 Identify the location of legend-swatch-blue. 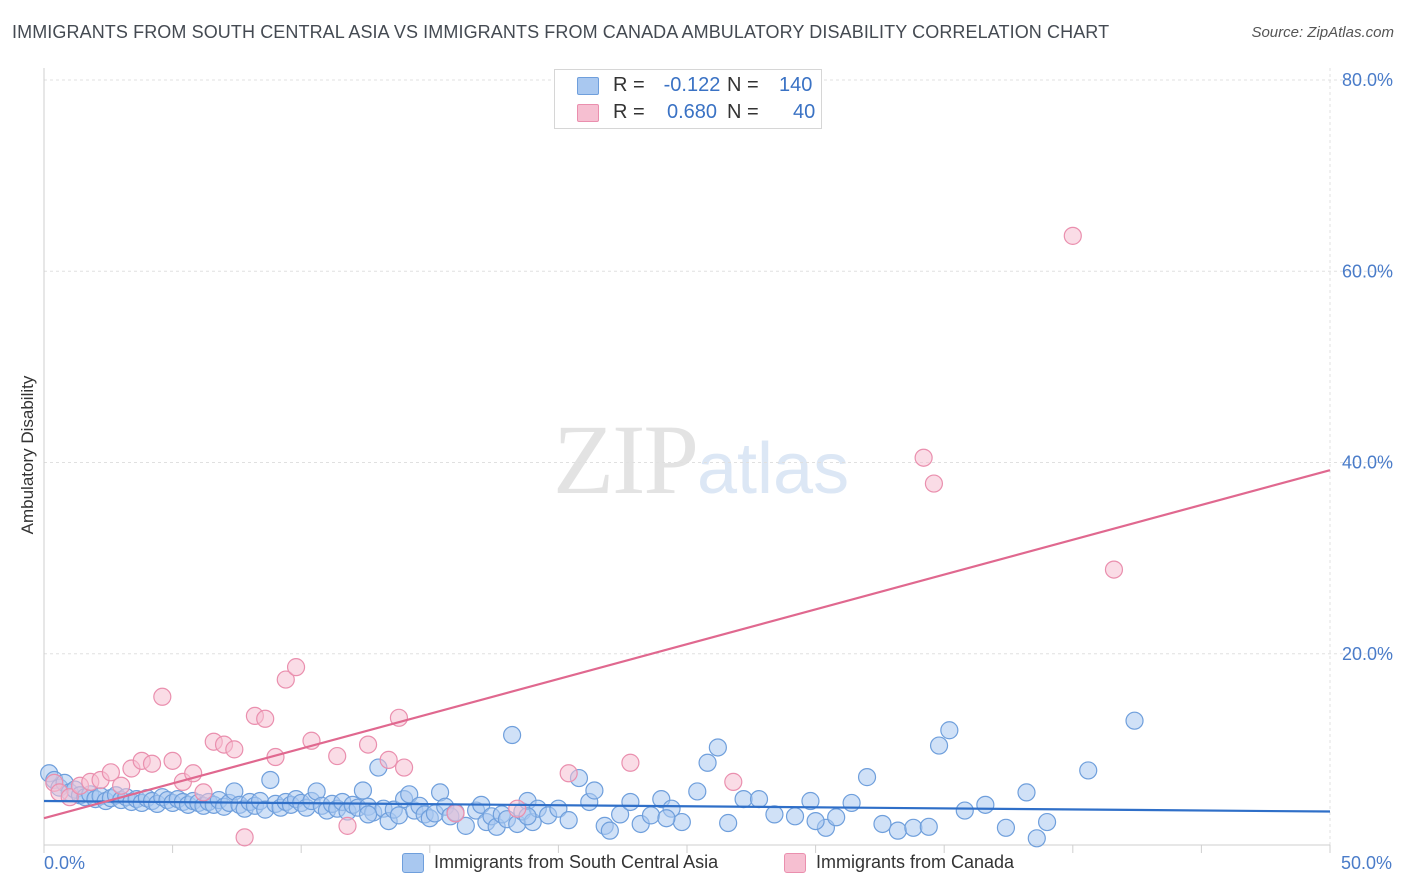
(413, 863).